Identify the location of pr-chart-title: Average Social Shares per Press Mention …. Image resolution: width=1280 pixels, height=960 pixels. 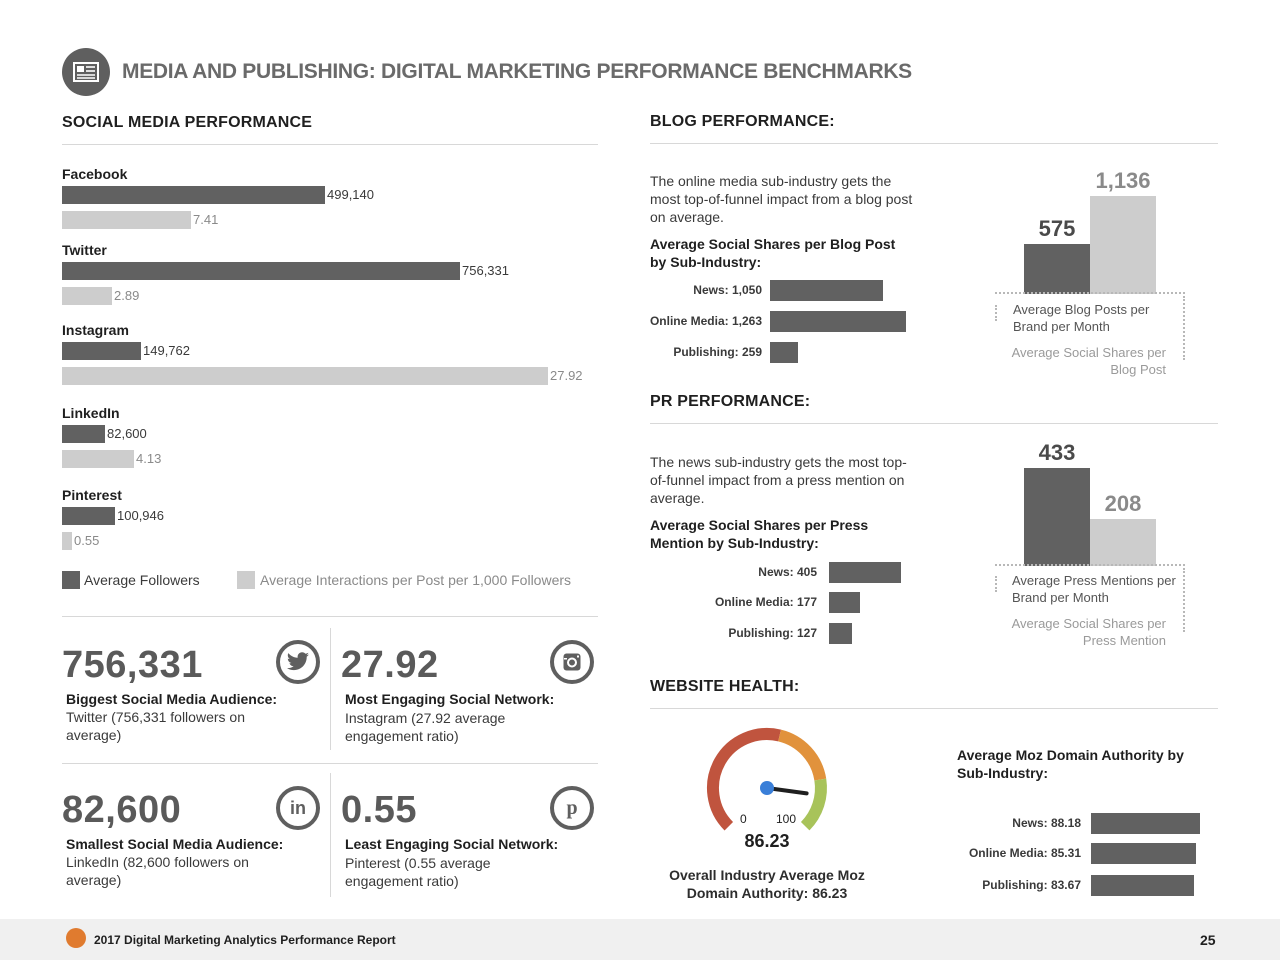
(759, 534).